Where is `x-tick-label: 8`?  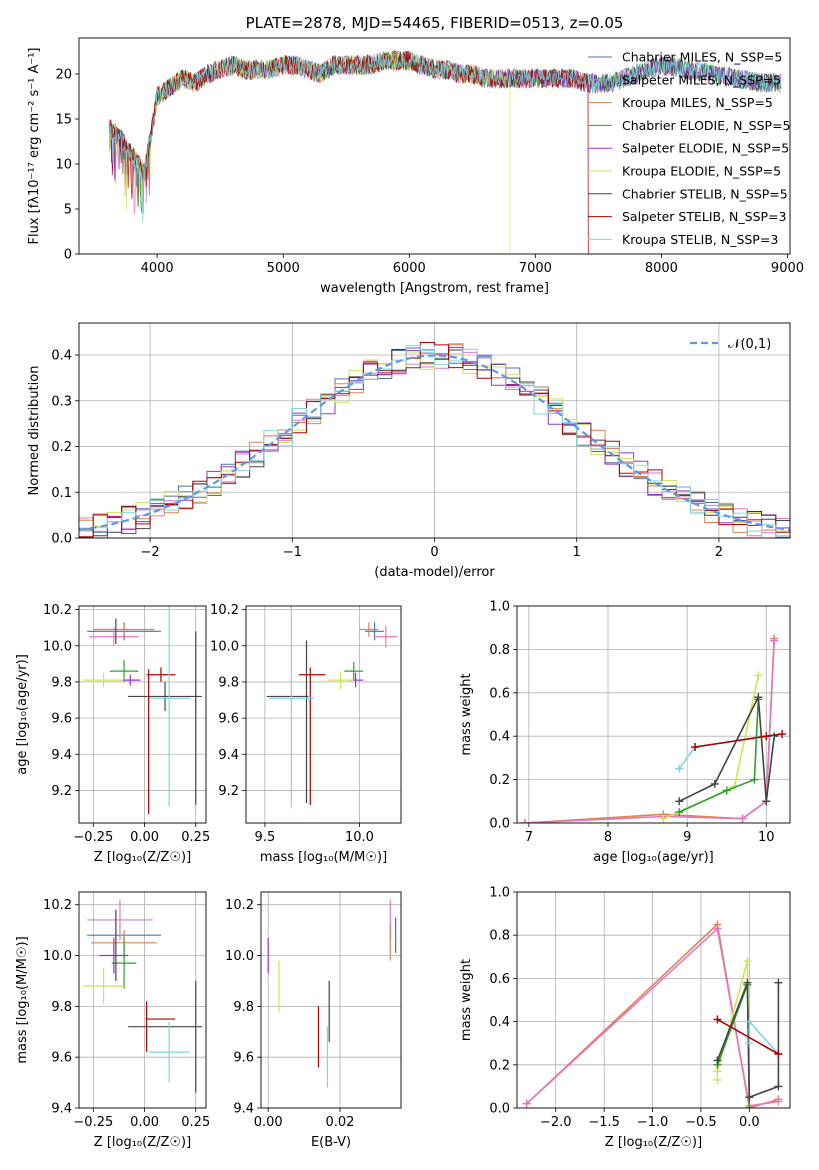
x-tick-label: 8 is located at coordinates (608, 837).